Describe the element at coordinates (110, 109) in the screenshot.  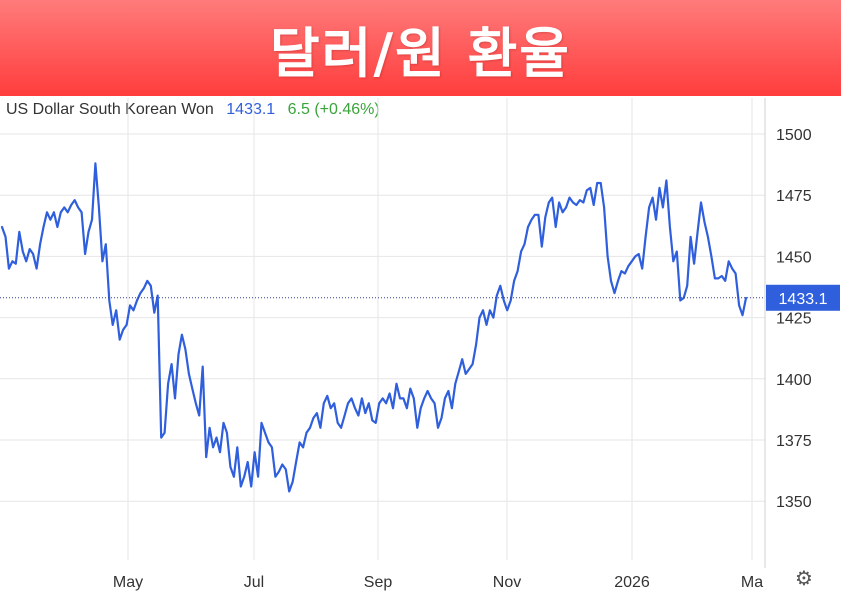
I see `legend-series-name: US Dollar South Korean Won` at that location.